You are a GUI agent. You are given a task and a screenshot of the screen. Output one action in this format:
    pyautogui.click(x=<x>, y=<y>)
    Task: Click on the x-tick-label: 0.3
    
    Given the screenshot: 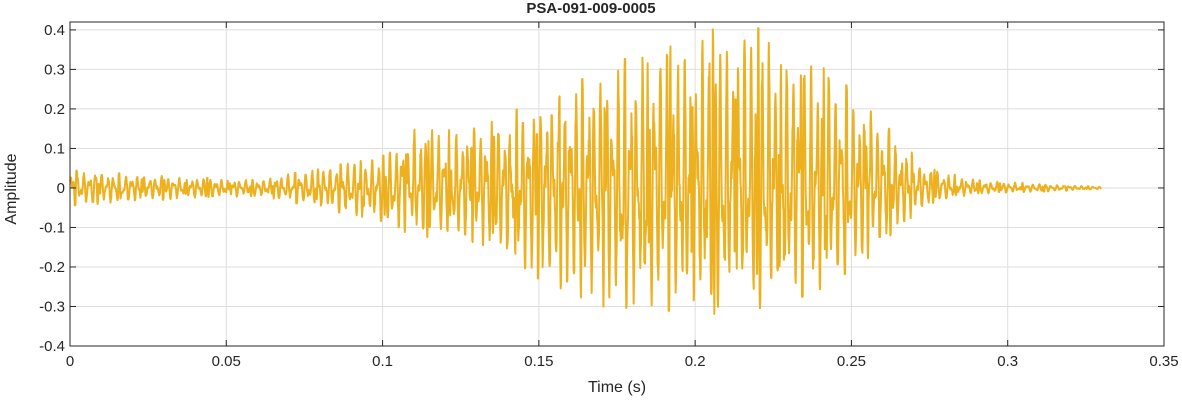 What is the action you would take?
    pyautogui.click(x=1007, y=361)
    